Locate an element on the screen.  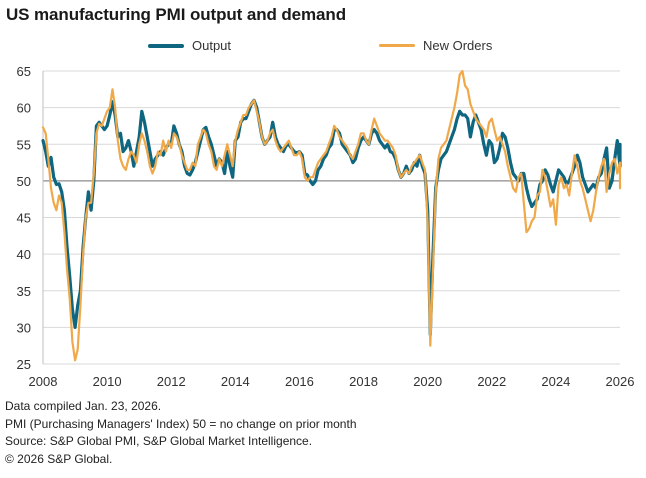
y-tick-label-65: 65 is located at coordinates (24, 71).